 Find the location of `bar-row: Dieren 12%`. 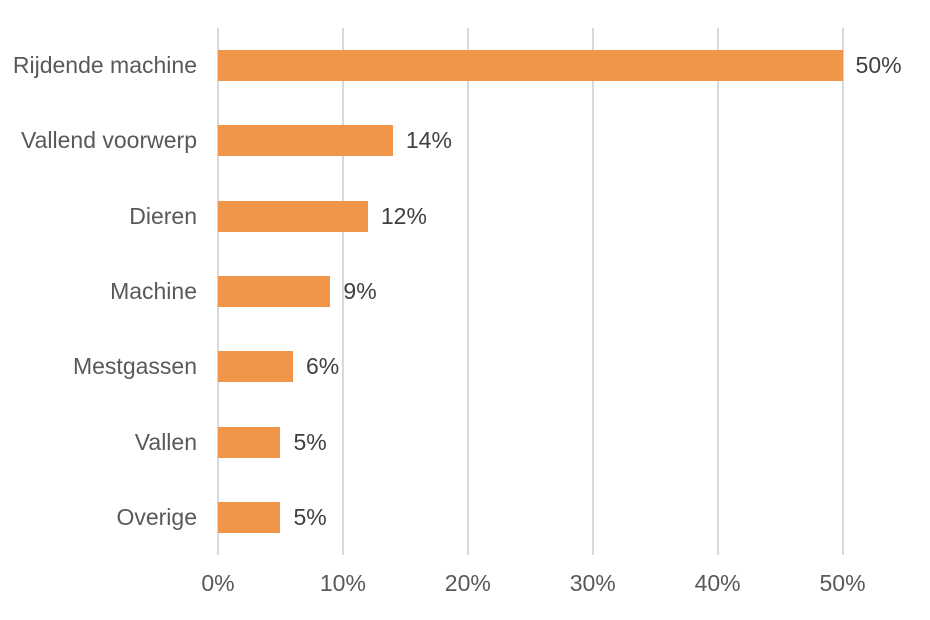

bar-row: Dieren 12% is located at coordinates (465, 216).